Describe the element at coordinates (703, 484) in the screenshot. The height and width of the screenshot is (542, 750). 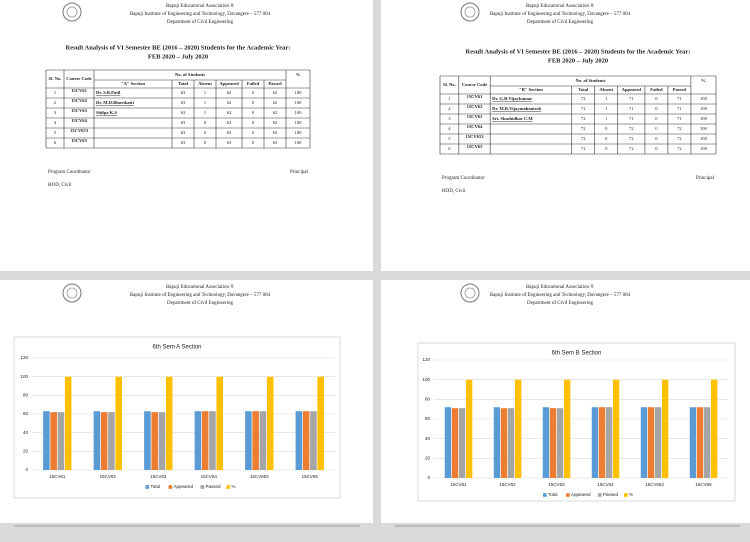
I see `x-tick-label: 15CV65` at that location.